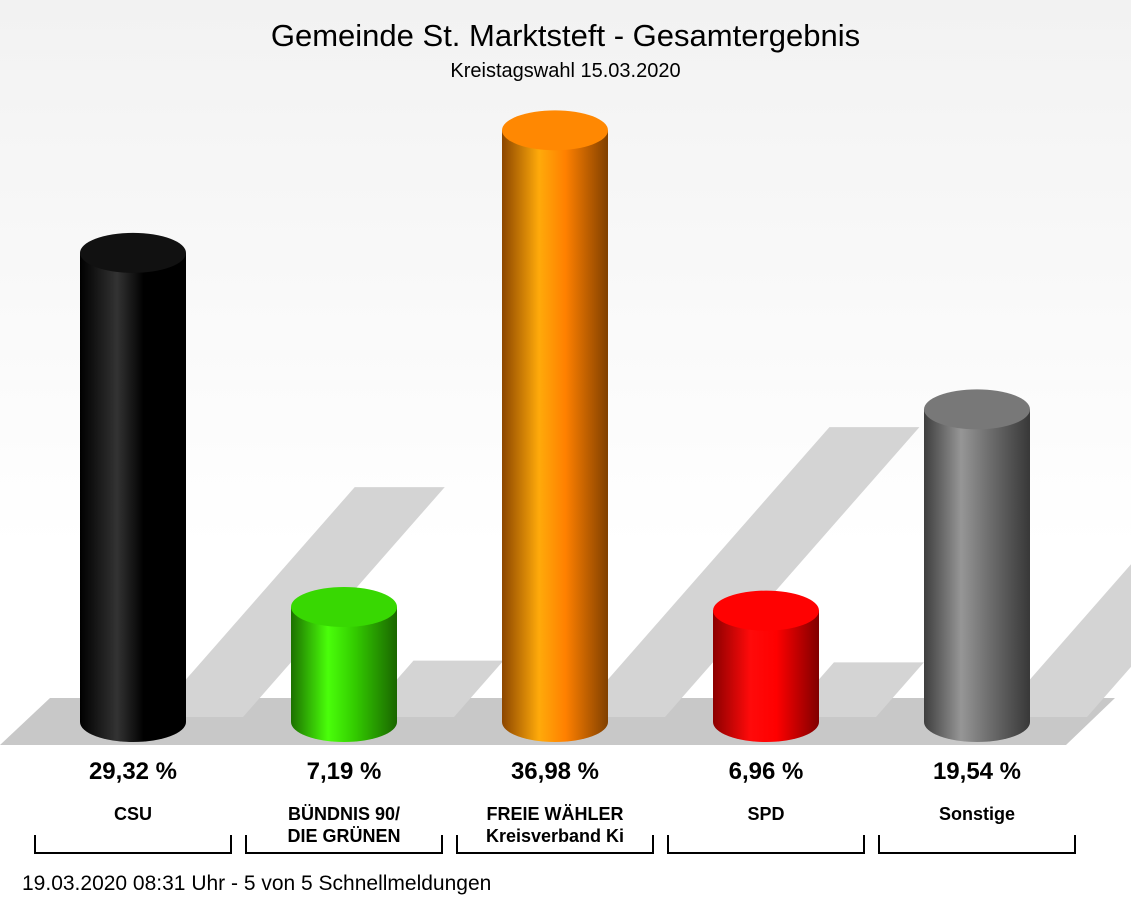 The image size is (1131, 911). Describe the element at coordinates (133, 771) in the screenshot. I see `value-label: 29,32 %` at that location.